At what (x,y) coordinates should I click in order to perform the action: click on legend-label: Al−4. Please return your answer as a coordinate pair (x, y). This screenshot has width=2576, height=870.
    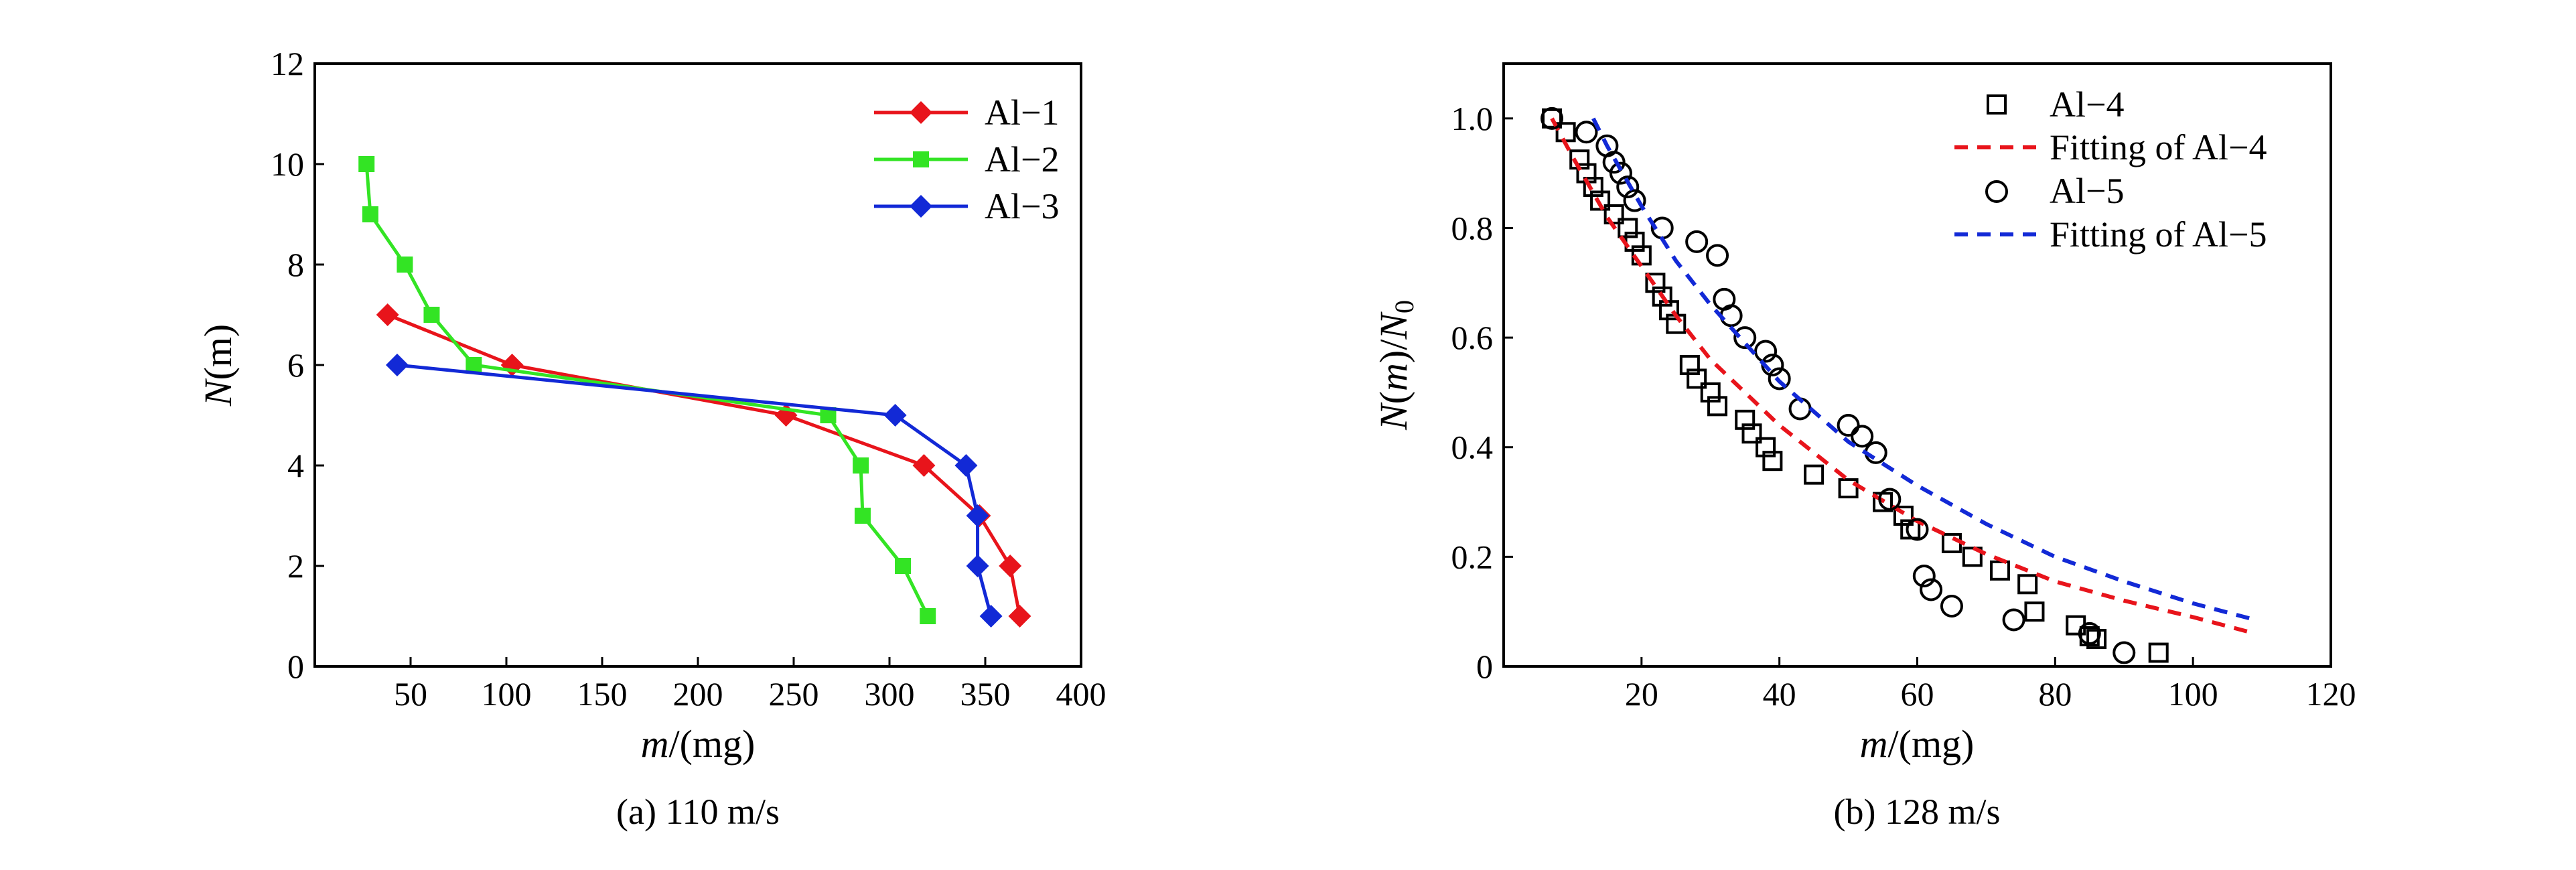
    Looking at the image, I should click on (2087, 104).